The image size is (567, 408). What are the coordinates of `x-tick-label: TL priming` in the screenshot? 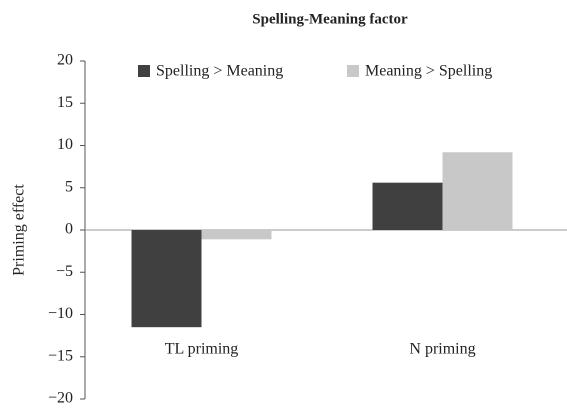 It's located at (202, 349).